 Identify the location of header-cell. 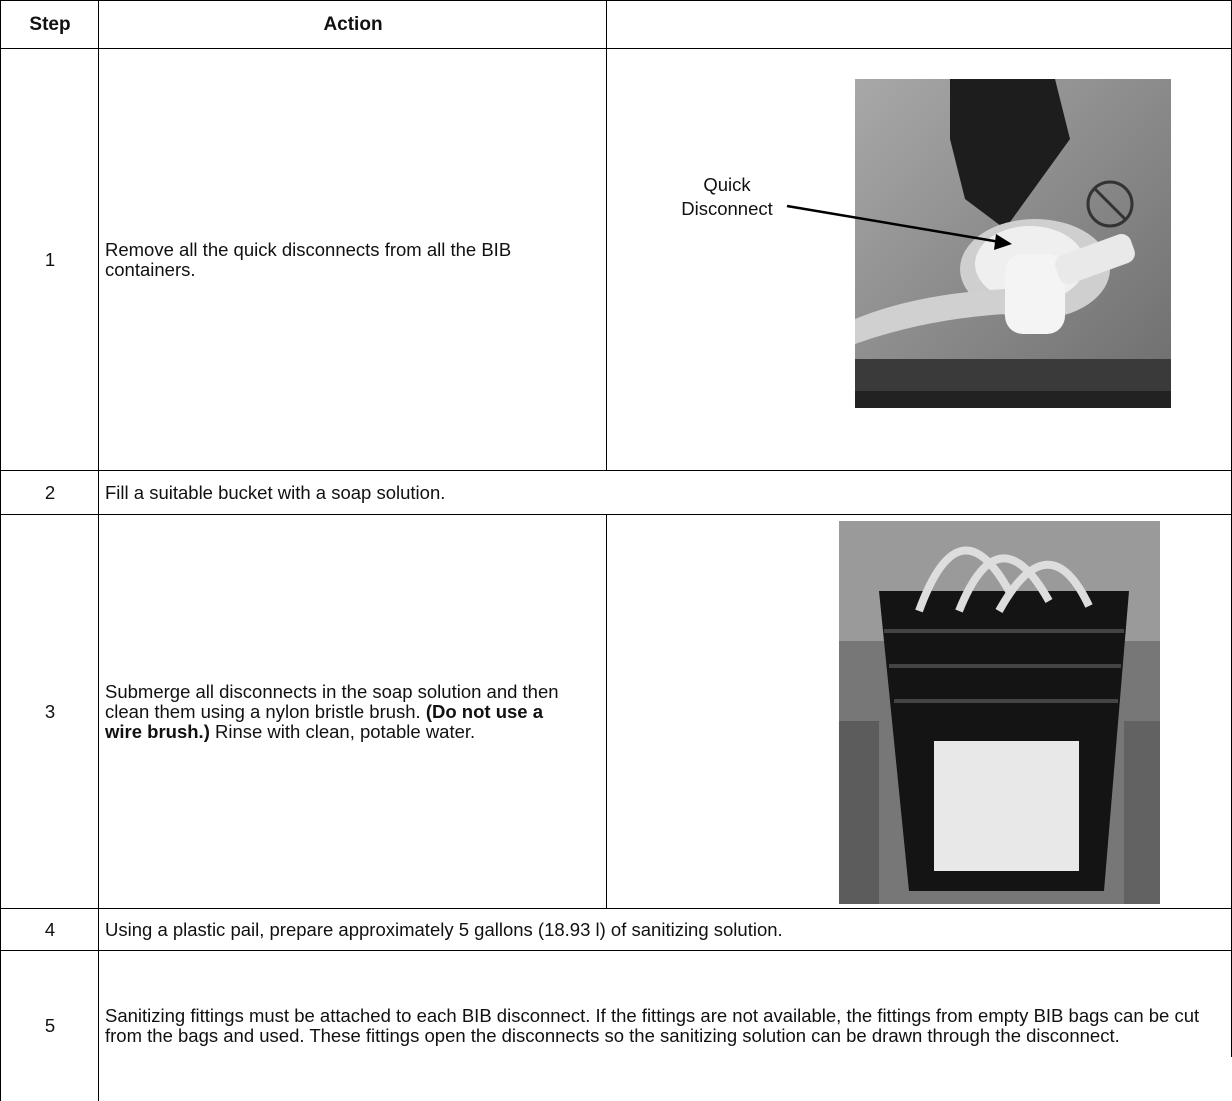
(919, 24).